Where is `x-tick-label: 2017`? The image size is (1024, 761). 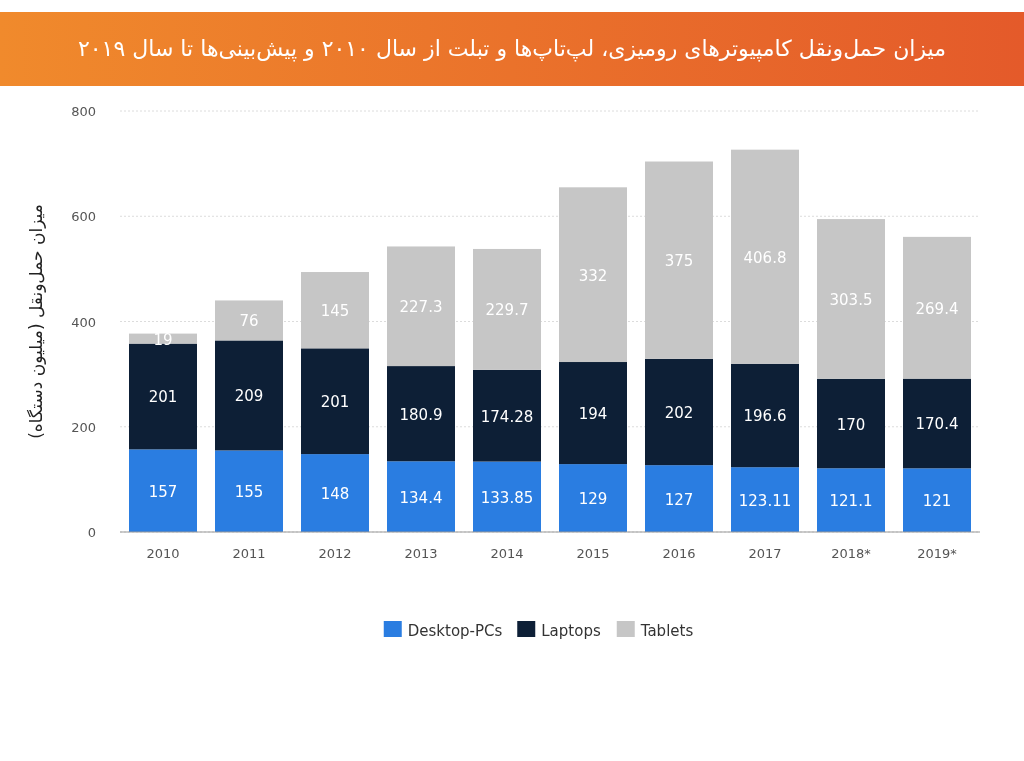
x-tick-label: 2017 is located at coordinates (765, 553).